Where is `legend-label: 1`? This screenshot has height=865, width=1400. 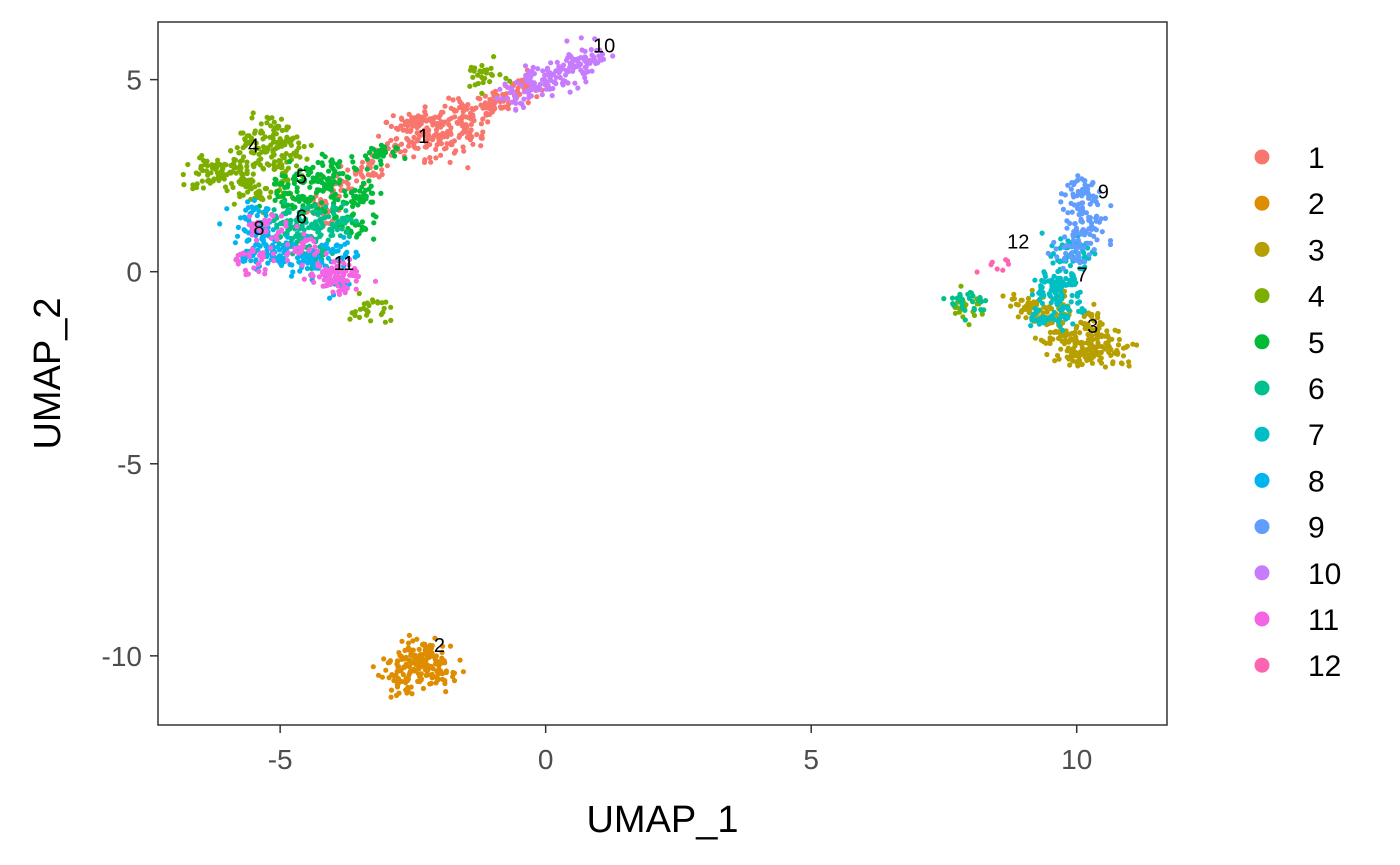 legend-label: 1 is located at coordinates (1316, 158).